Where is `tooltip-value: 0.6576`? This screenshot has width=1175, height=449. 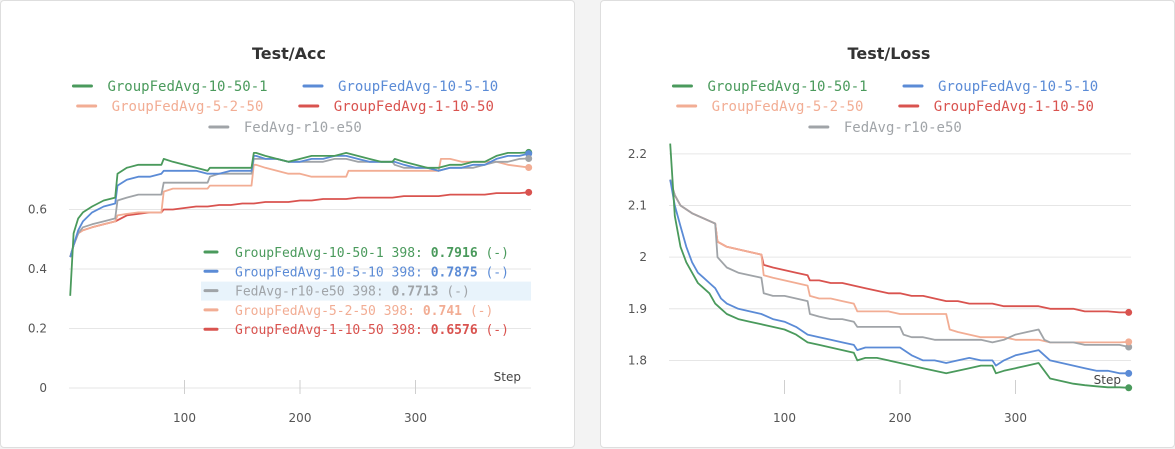 tooltip-value: 0.6576 is located at coordinates (454, 330).